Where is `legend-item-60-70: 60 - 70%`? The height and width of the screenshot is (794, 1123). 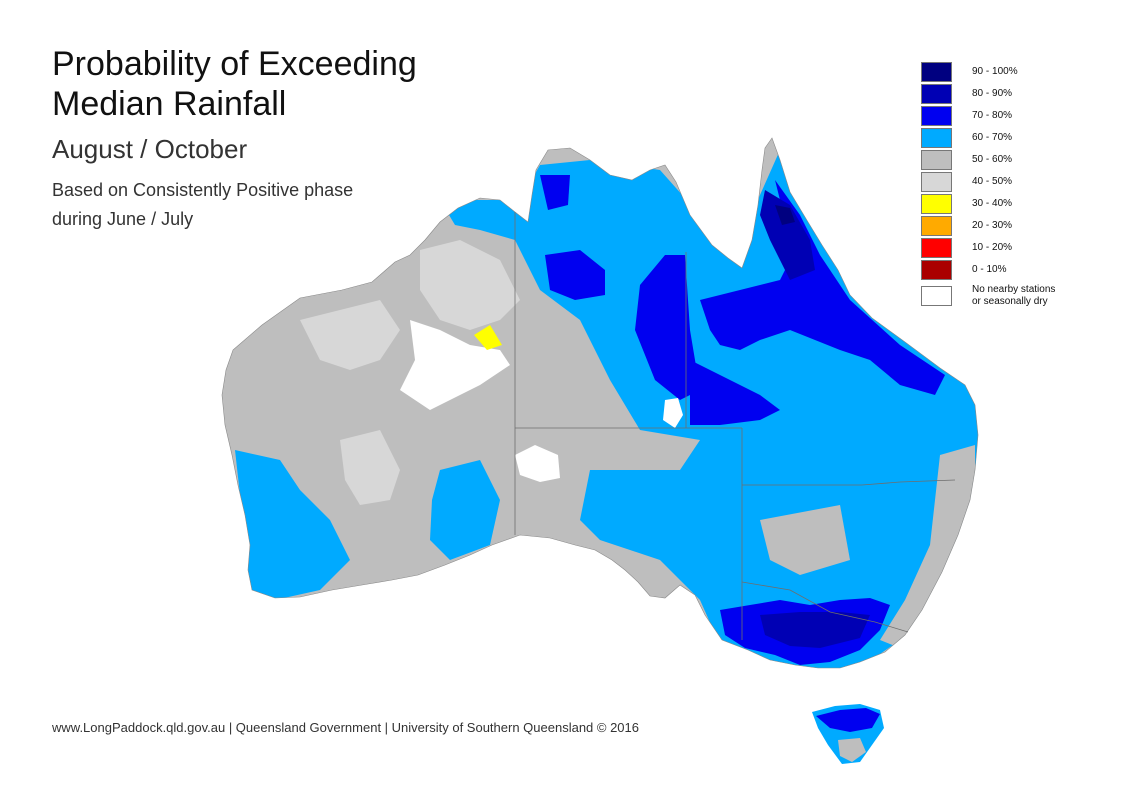
legend-item-60-70: 60 - 70% is located at coordinates (988, 138).